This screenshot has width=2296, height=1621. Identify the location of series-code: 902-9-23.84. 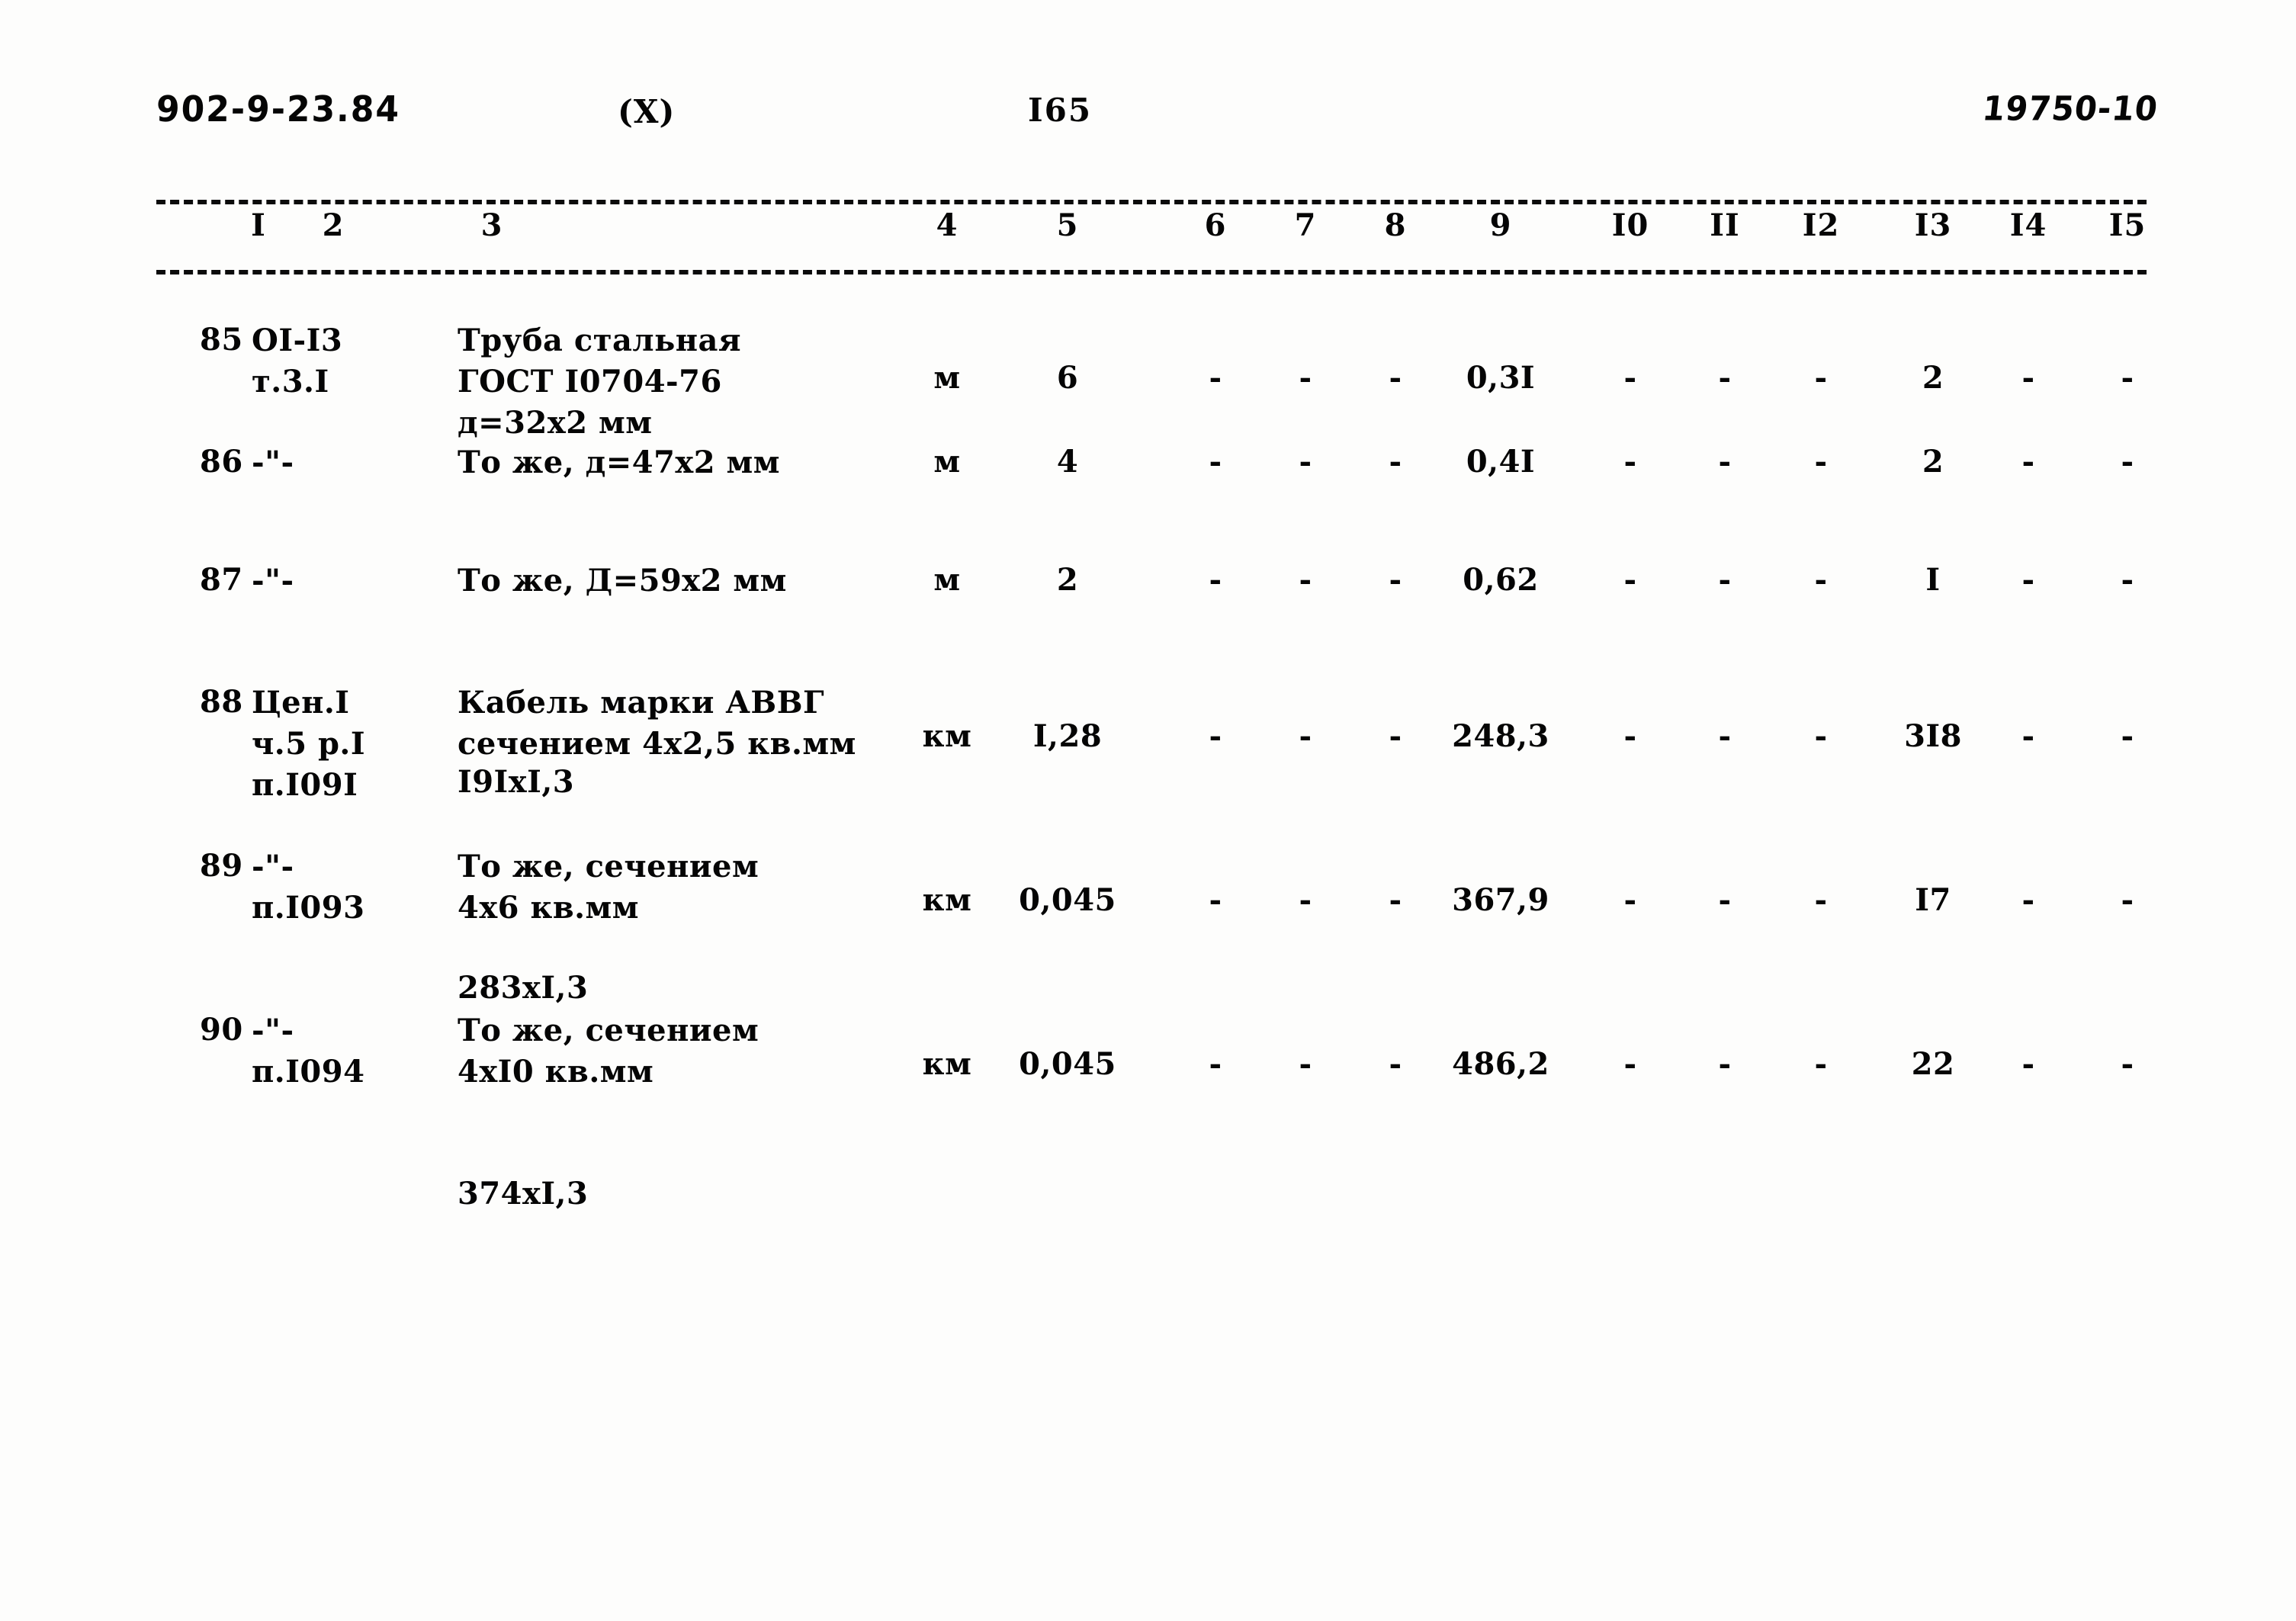
(278, 109).